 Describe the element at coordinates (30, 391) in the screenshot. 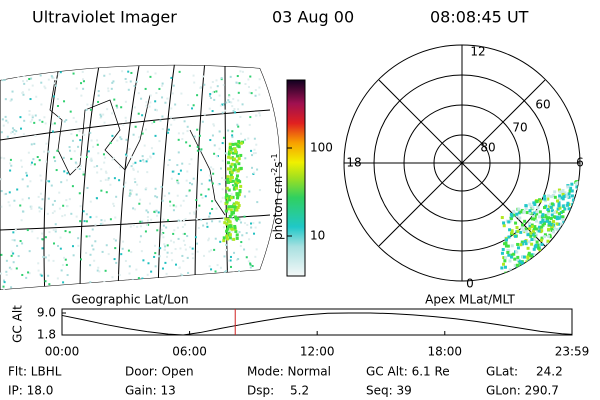

I see `info-field: IP: 18.0` at that location.